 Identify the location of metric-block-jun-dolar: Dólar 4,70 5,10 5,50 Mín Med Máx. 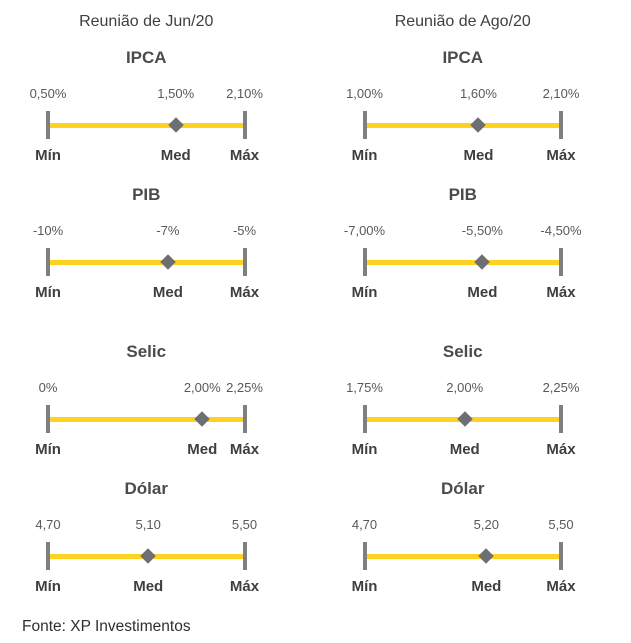
(157, 537).